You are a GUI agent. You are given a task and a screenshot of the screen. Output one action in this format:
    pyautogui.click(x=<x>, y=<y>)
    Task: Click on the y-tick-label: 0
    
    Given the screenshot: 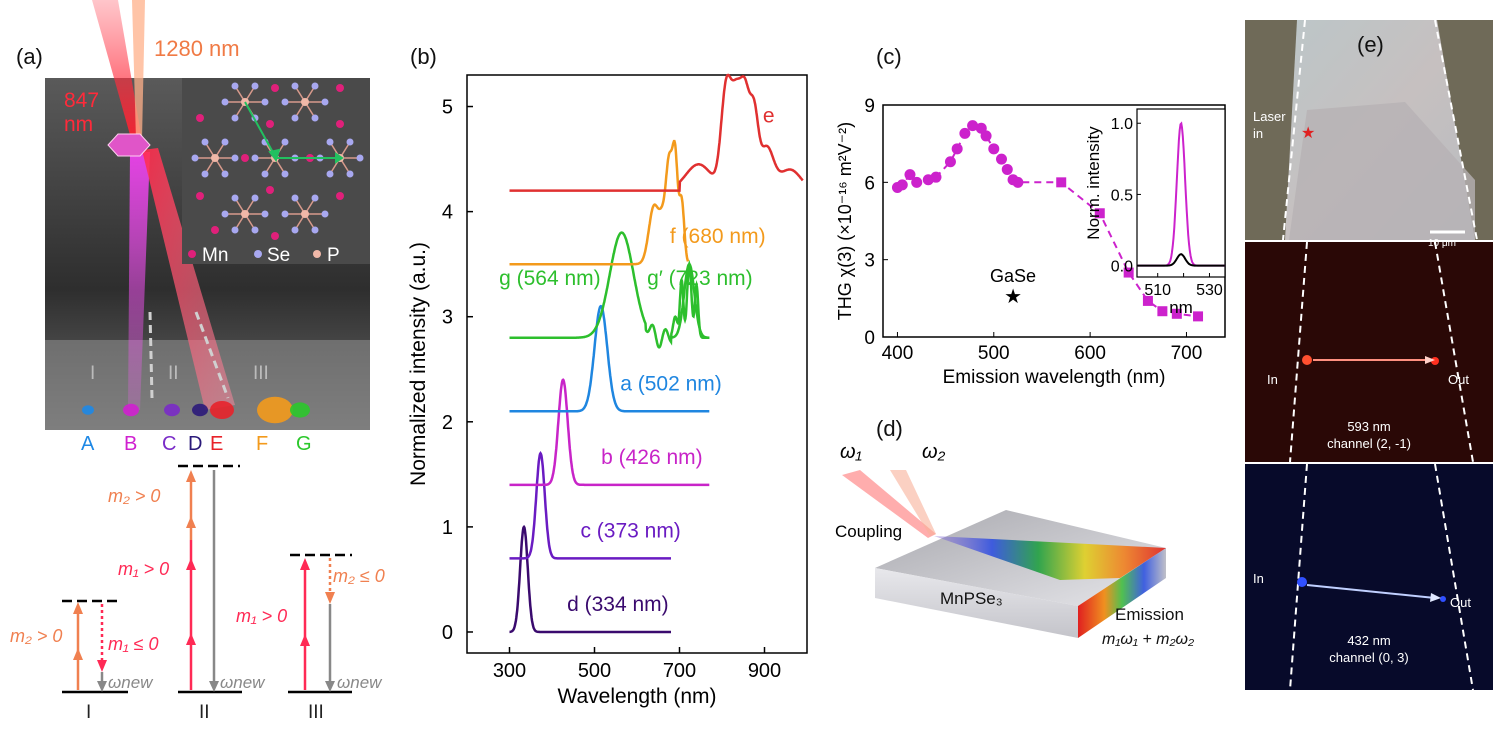 What is the action you would take?
    pyautogui.click(x=447, y=633)
    